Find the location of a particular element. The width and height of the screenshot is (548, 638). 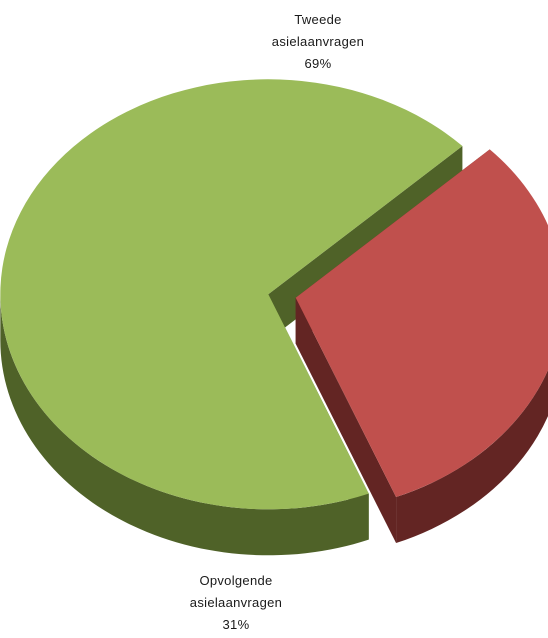

label-opvolgende: Opvolgende asielaanvragen 31% is located at coordinates (236, 602).